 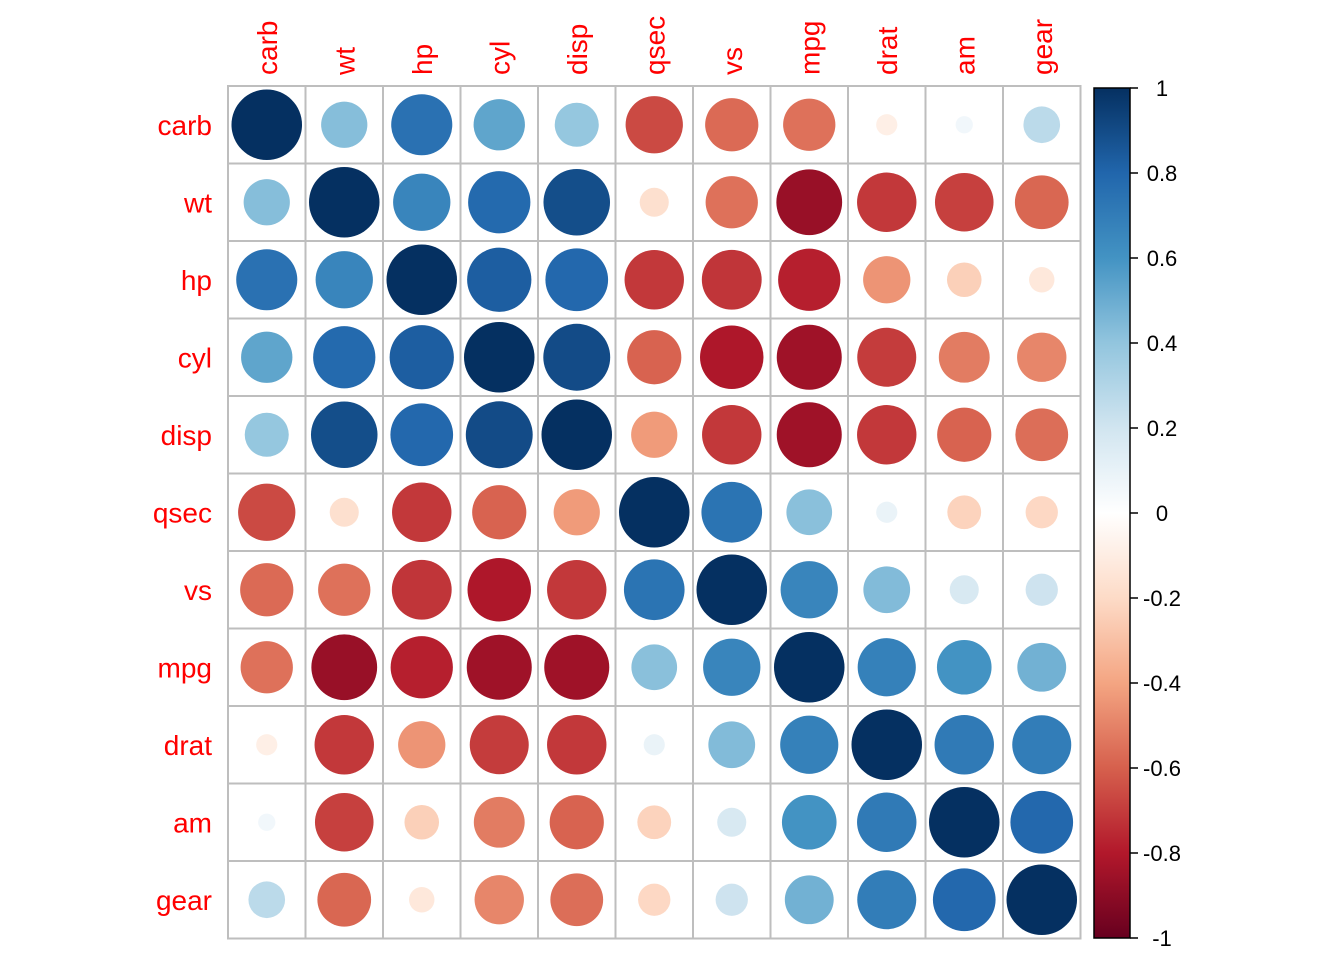 I want to click on correlation-circle-gear-gear, so click(x=1042, y=900).